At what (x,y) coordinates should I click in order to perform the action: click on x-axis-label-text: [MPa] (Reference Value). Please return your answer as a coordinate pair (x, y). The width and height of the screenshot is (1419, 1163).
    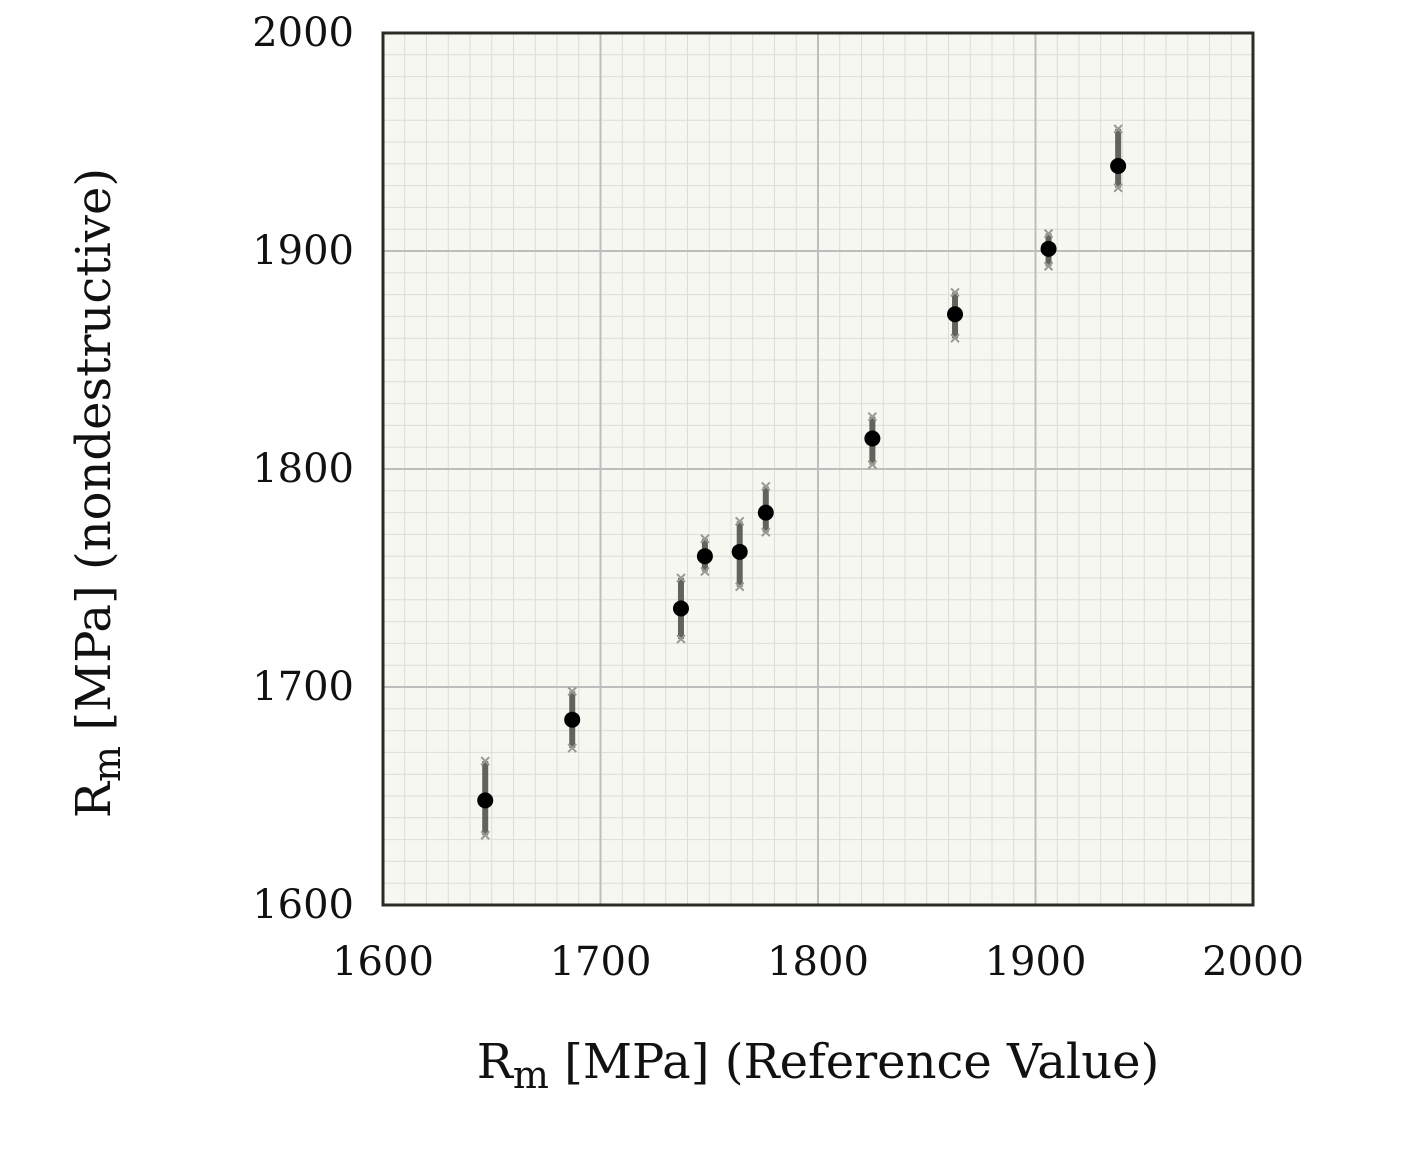
    Looking at the image, I should click on (854, 1062).